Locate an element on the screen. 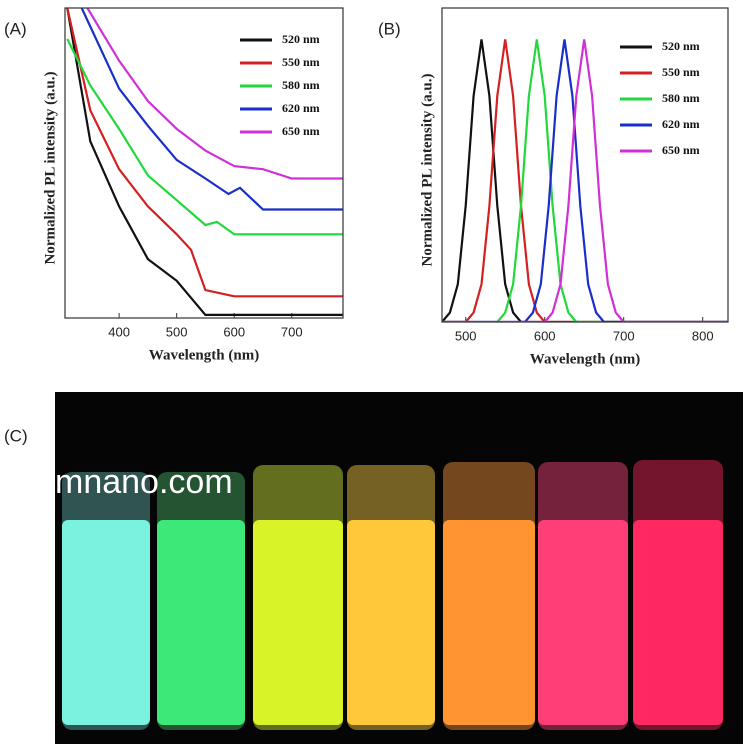 The height and width of the screenshot is (750, 750). watermark: mnano.com is located at coordinates (144, 482).